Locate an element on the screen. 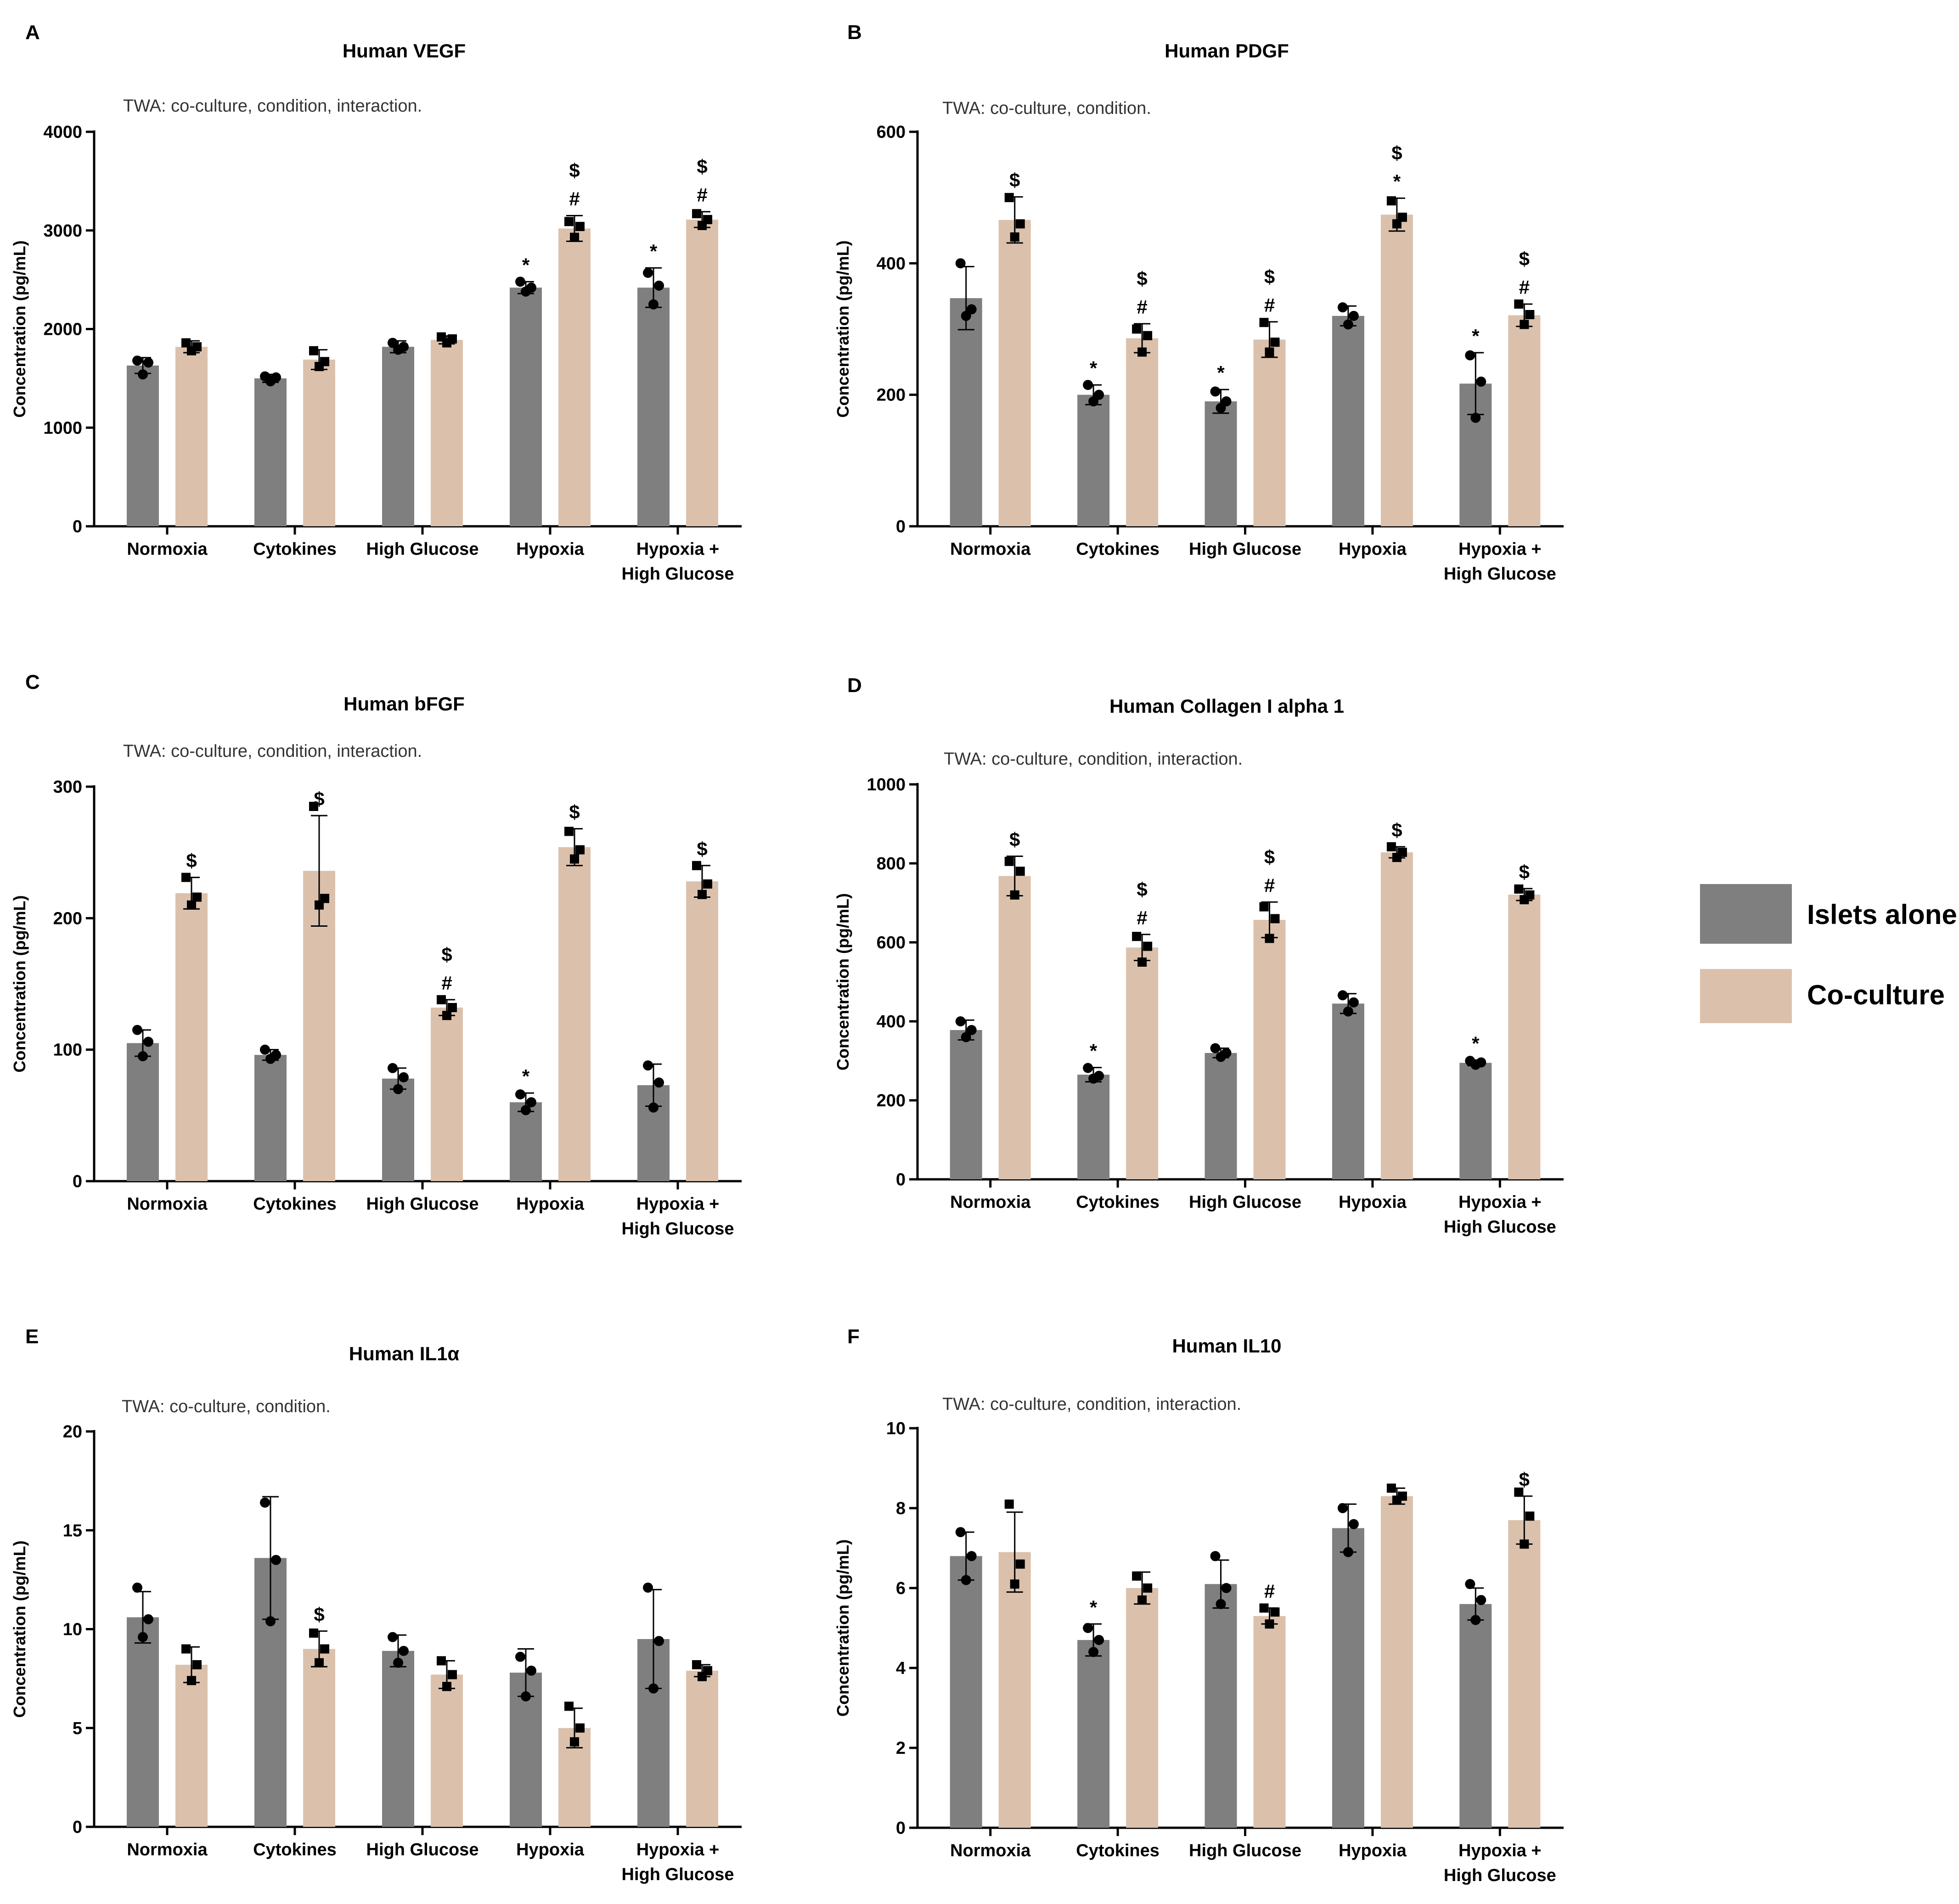  y-tick-label: 10 is located at coordinates (72, 1629).